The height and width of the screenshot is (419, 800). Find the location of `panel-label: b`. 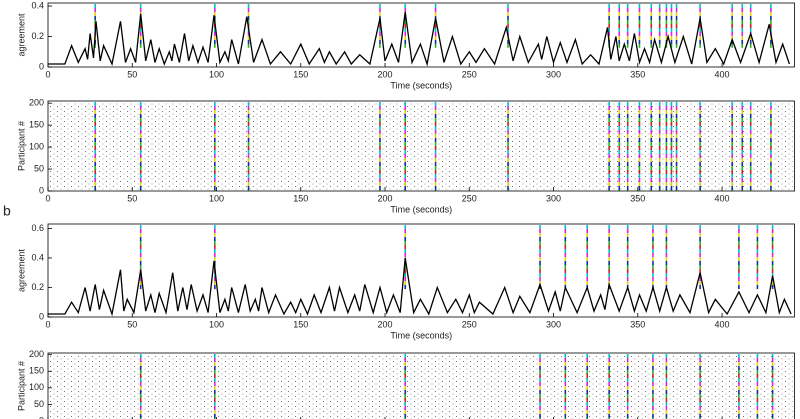

panel-label: b is located at coordinates (7, 211).